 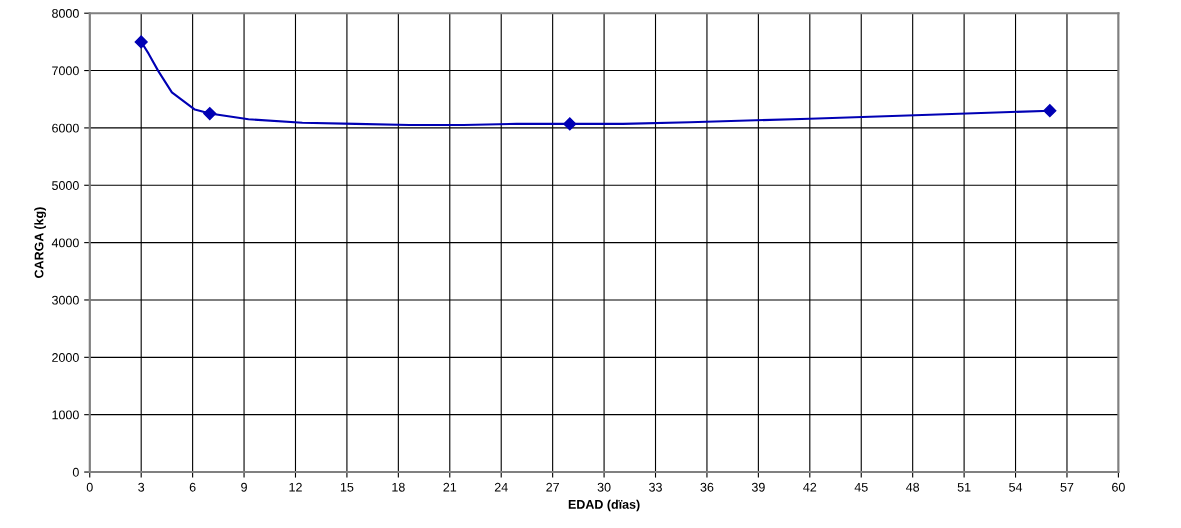 What do you see at coordinates (1118, 487) in the screenshot?
I see `x-tick-label: 60` at bounding box center [1118, 487].